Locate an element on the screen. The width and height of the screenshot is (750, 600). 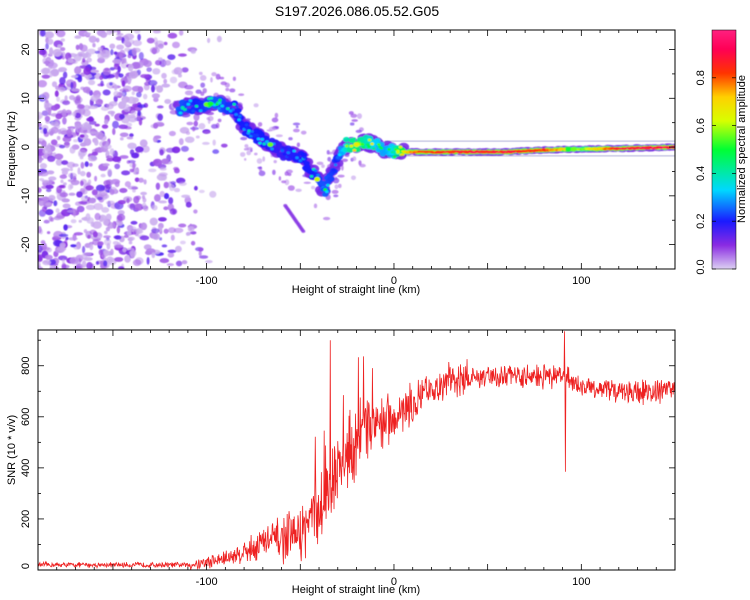
snr-x-tick-label: -100 is located at coordinates (207, 582).